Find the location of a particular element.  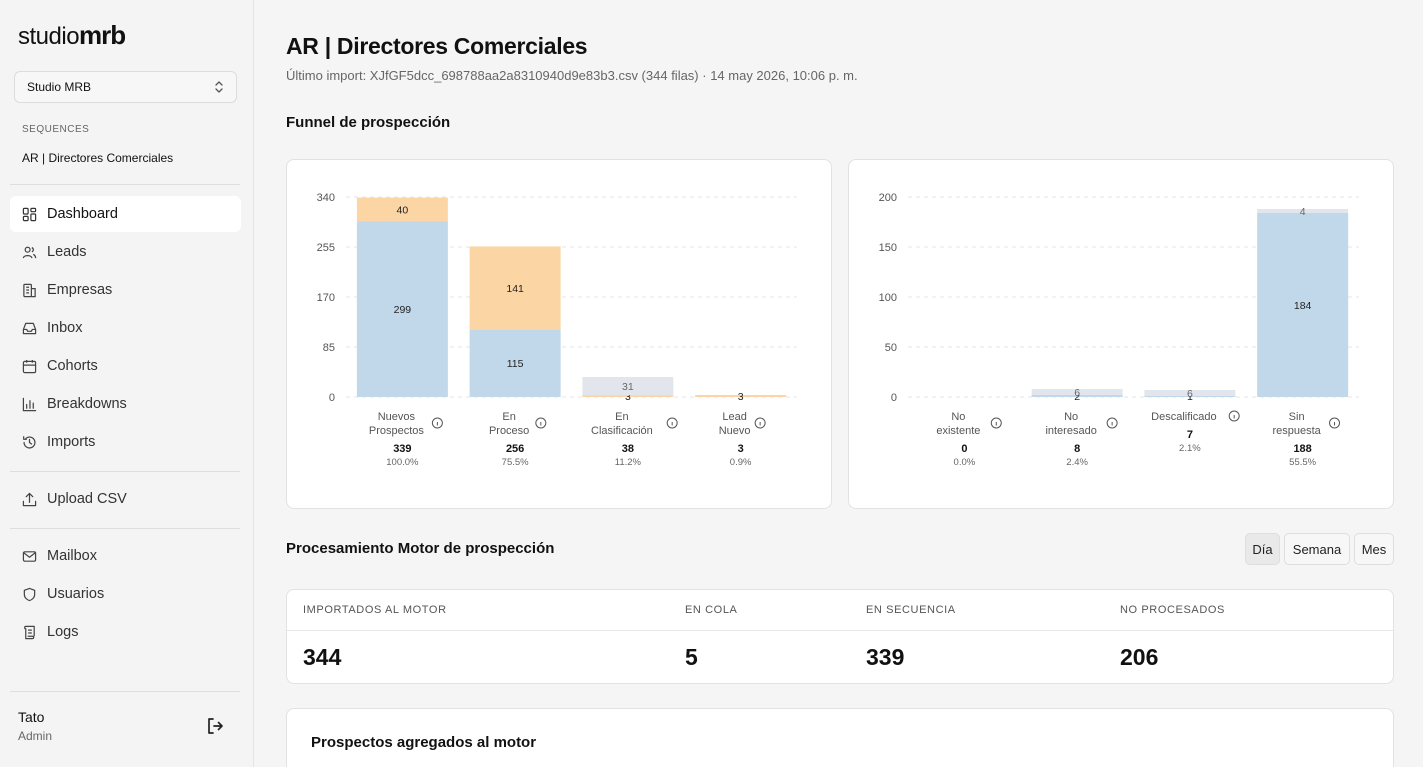

period-week-button: Semana is located at coordinates (1317, 549).